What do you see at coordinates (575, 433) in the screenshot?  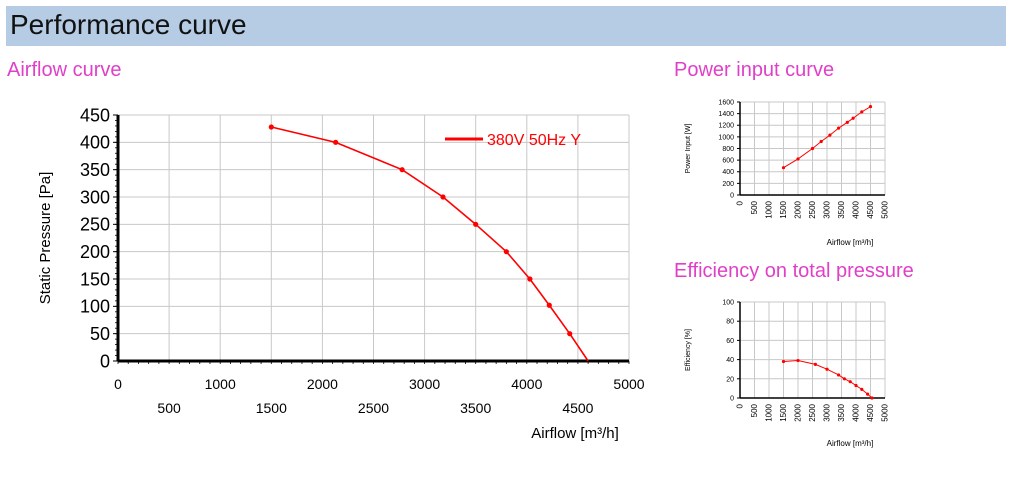 I see `airflow-x-axis-title: Airflow [m³/h]` at bounding box center [575, 433].